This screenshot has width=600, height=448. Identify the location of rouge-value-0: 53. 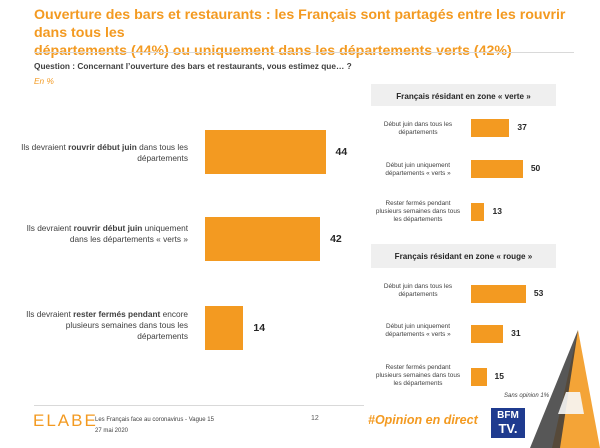
(538, 293).